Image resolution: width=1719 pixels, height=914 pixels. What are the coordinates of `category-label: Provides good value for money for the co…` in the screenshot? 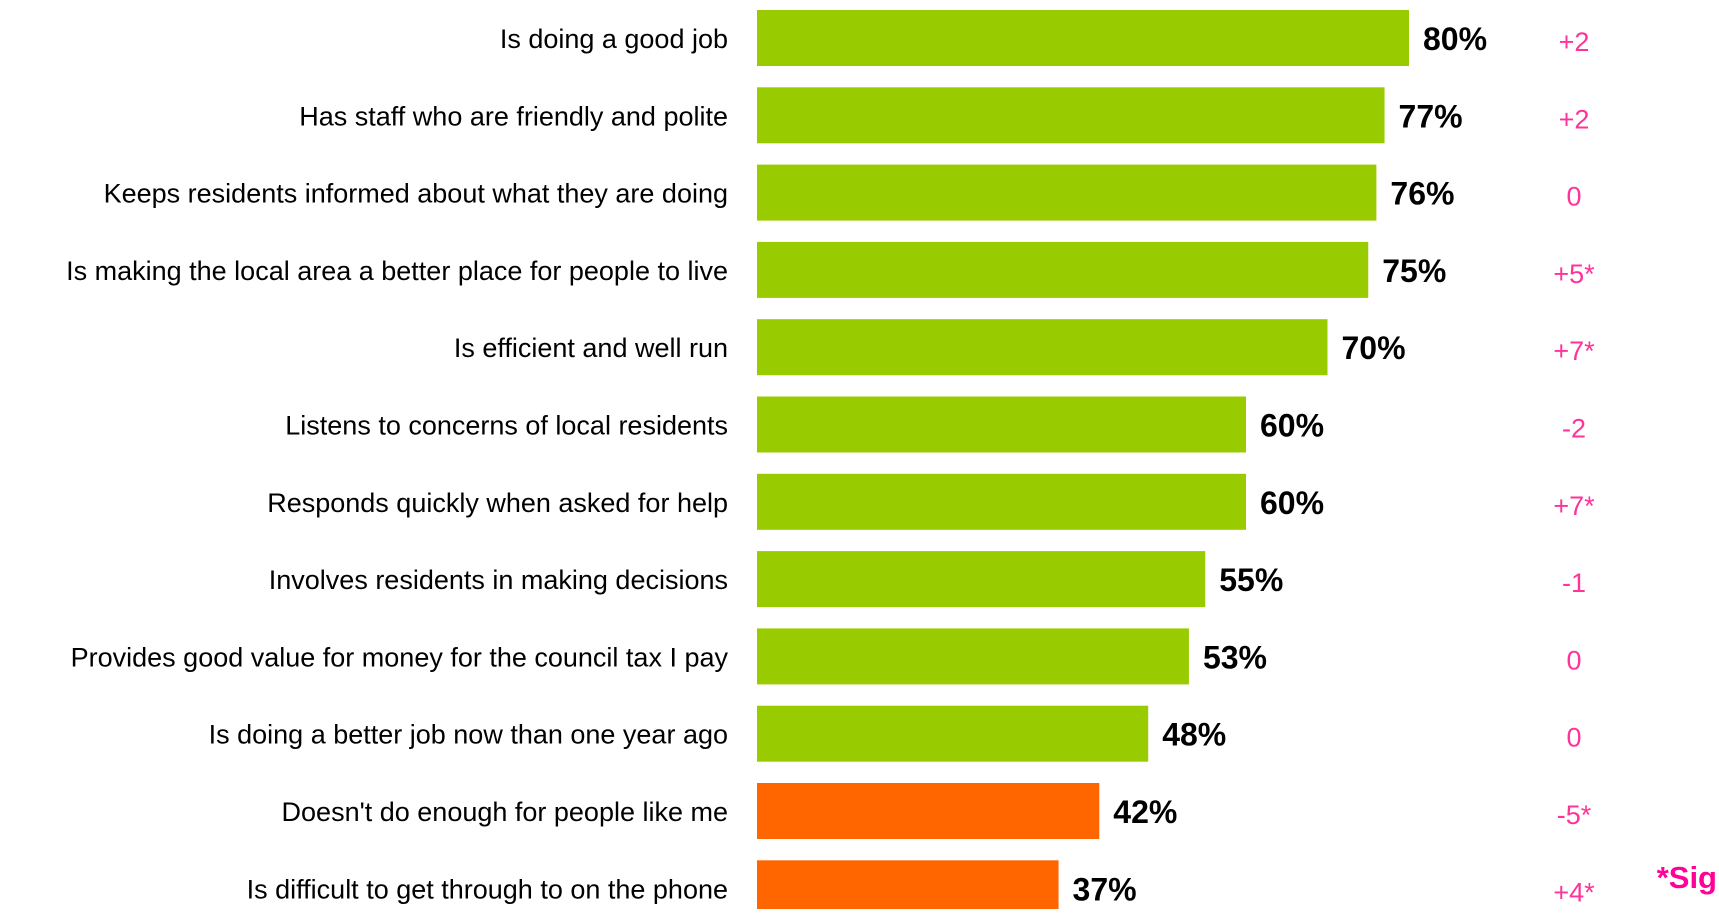 It's located at (400, 657).